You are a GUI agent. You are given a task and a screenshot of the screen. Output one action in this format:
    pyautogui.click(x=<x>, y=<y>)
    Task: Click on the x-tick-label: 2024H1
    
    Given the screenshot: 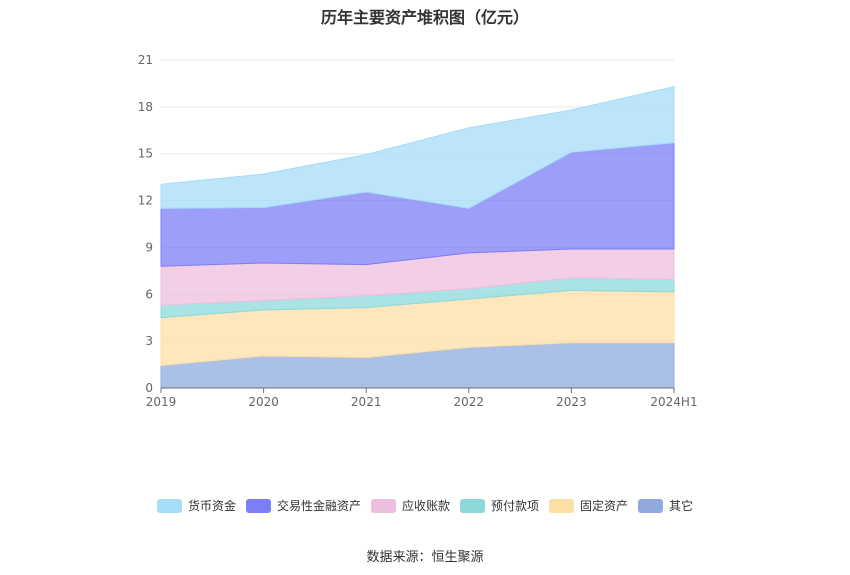 What is the action you would take?
    pyautogui.click(x=673, y=402)
    